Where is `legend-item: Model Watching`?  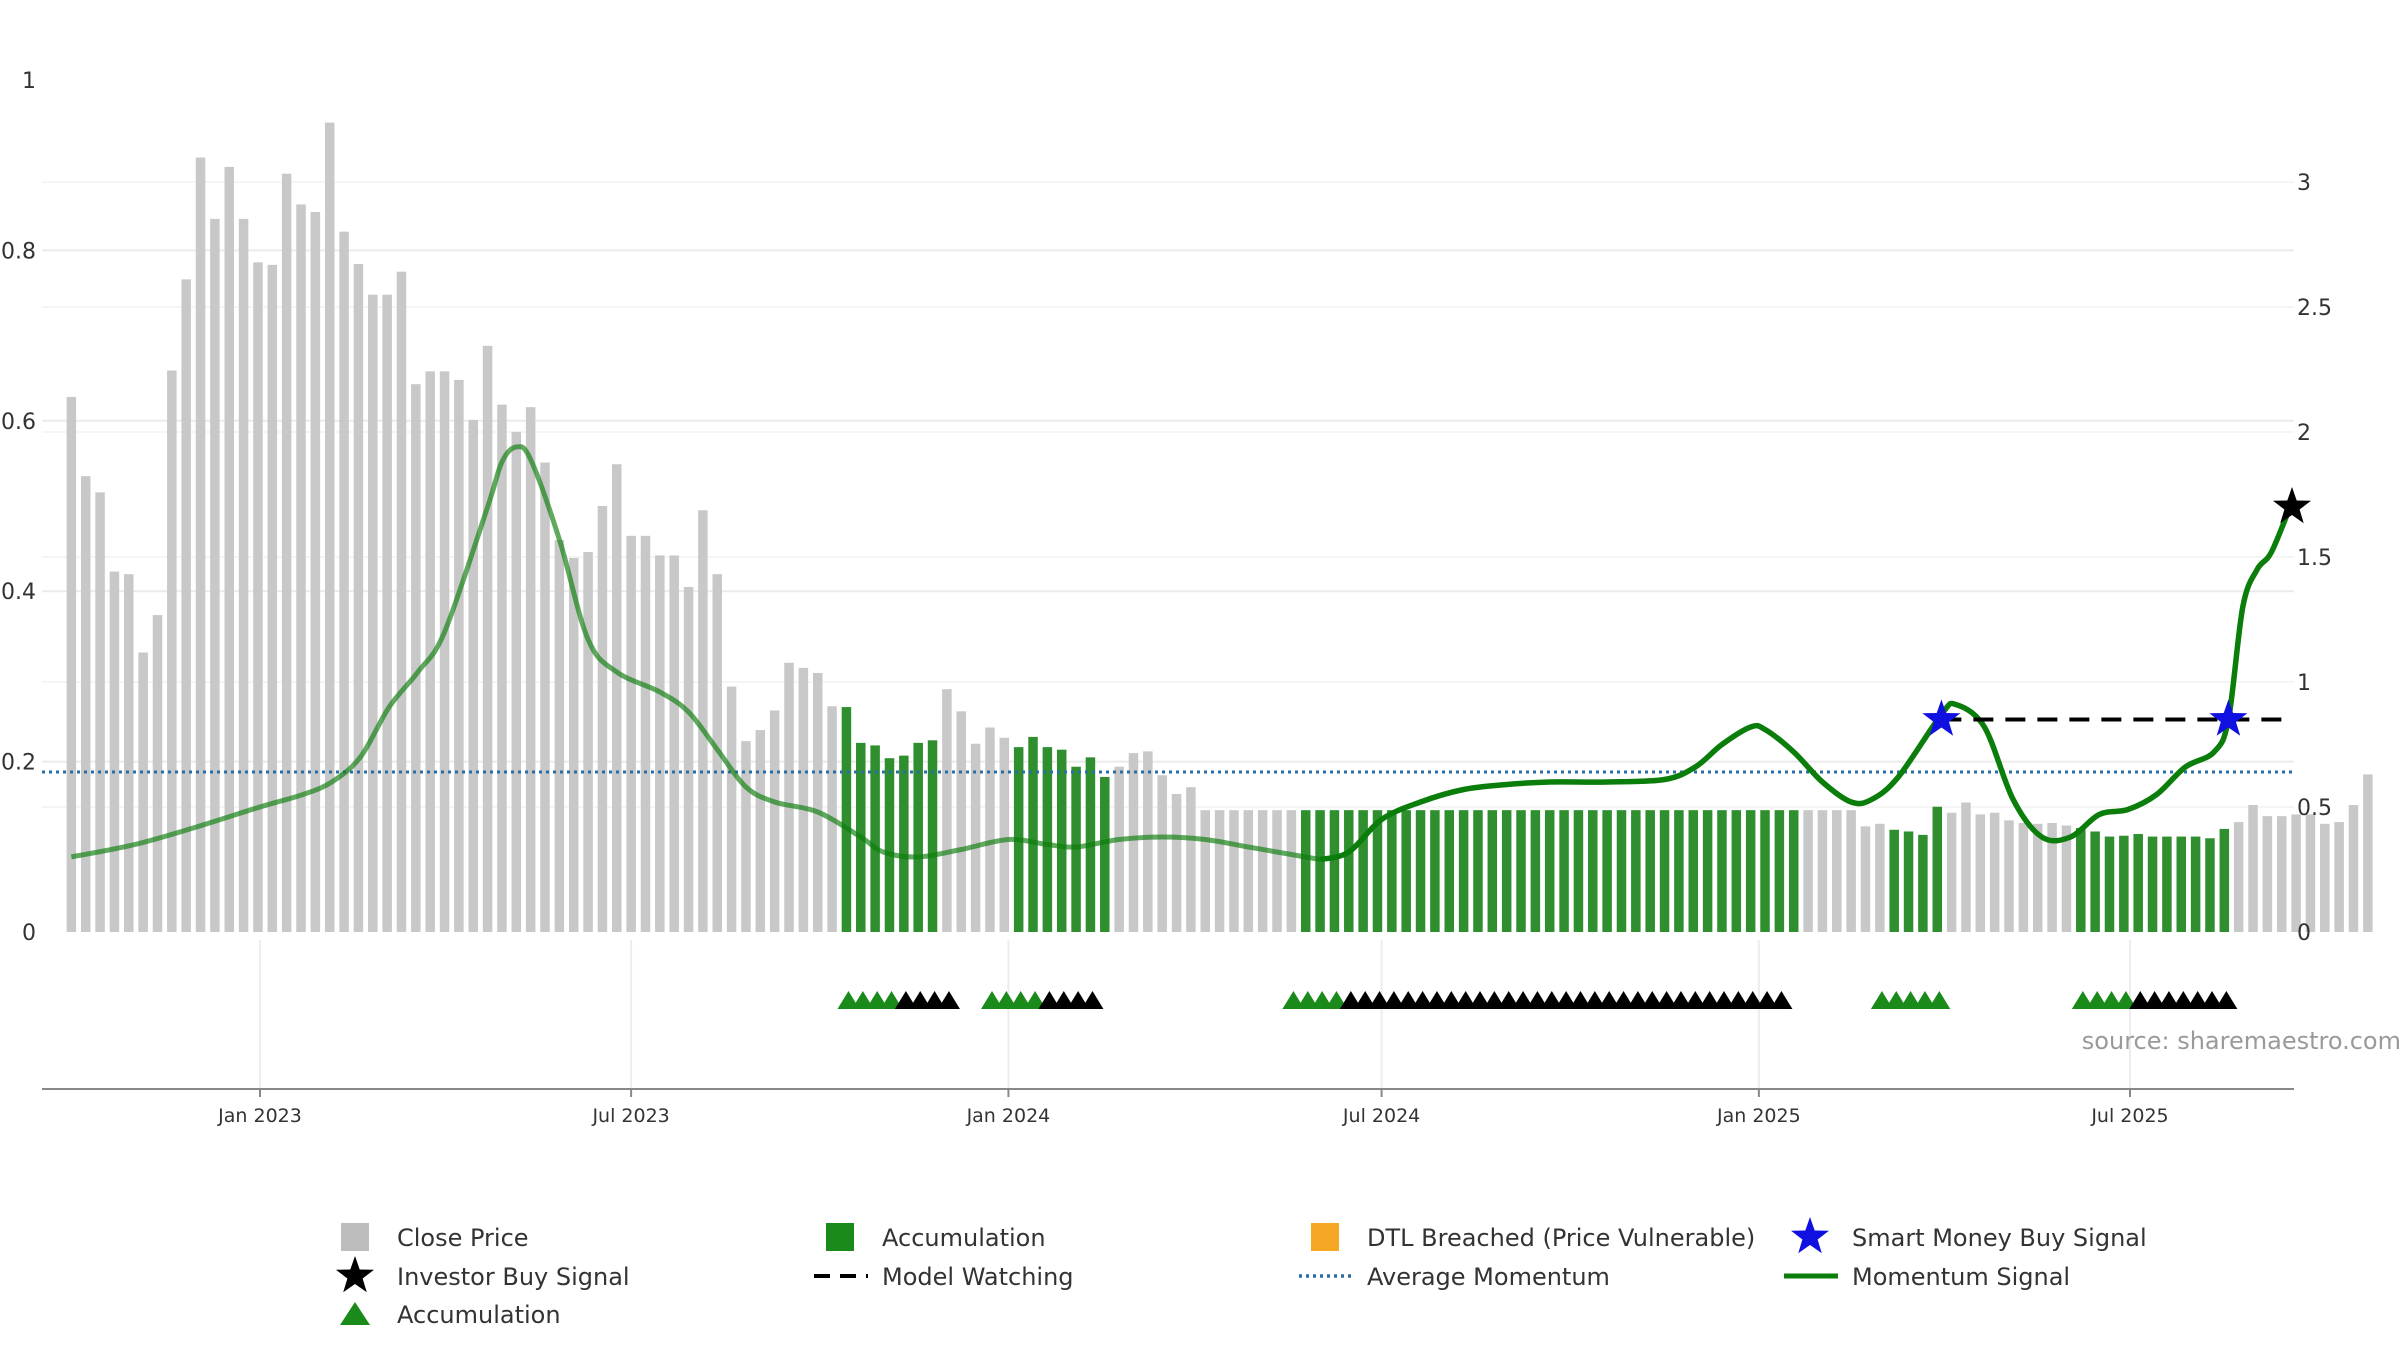 legend-item: Model Watching is located at coordinates (944, 1277).